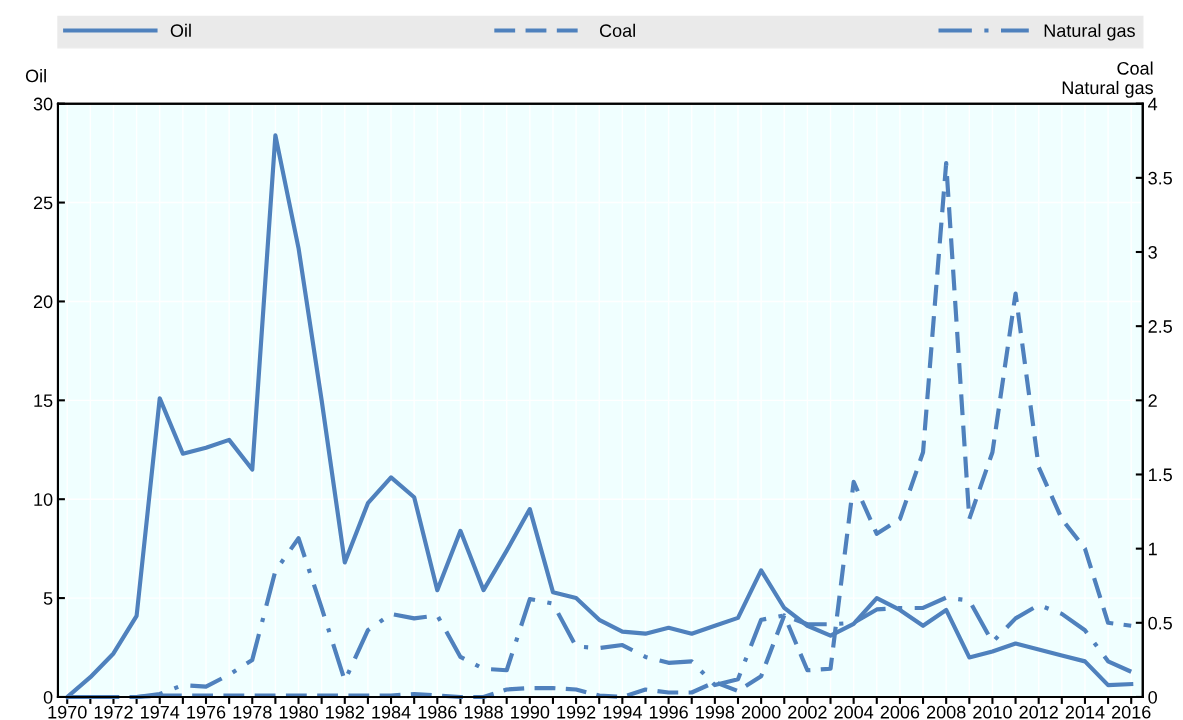  I want to click on y2-tick-label: 4, so click(1153, 104).